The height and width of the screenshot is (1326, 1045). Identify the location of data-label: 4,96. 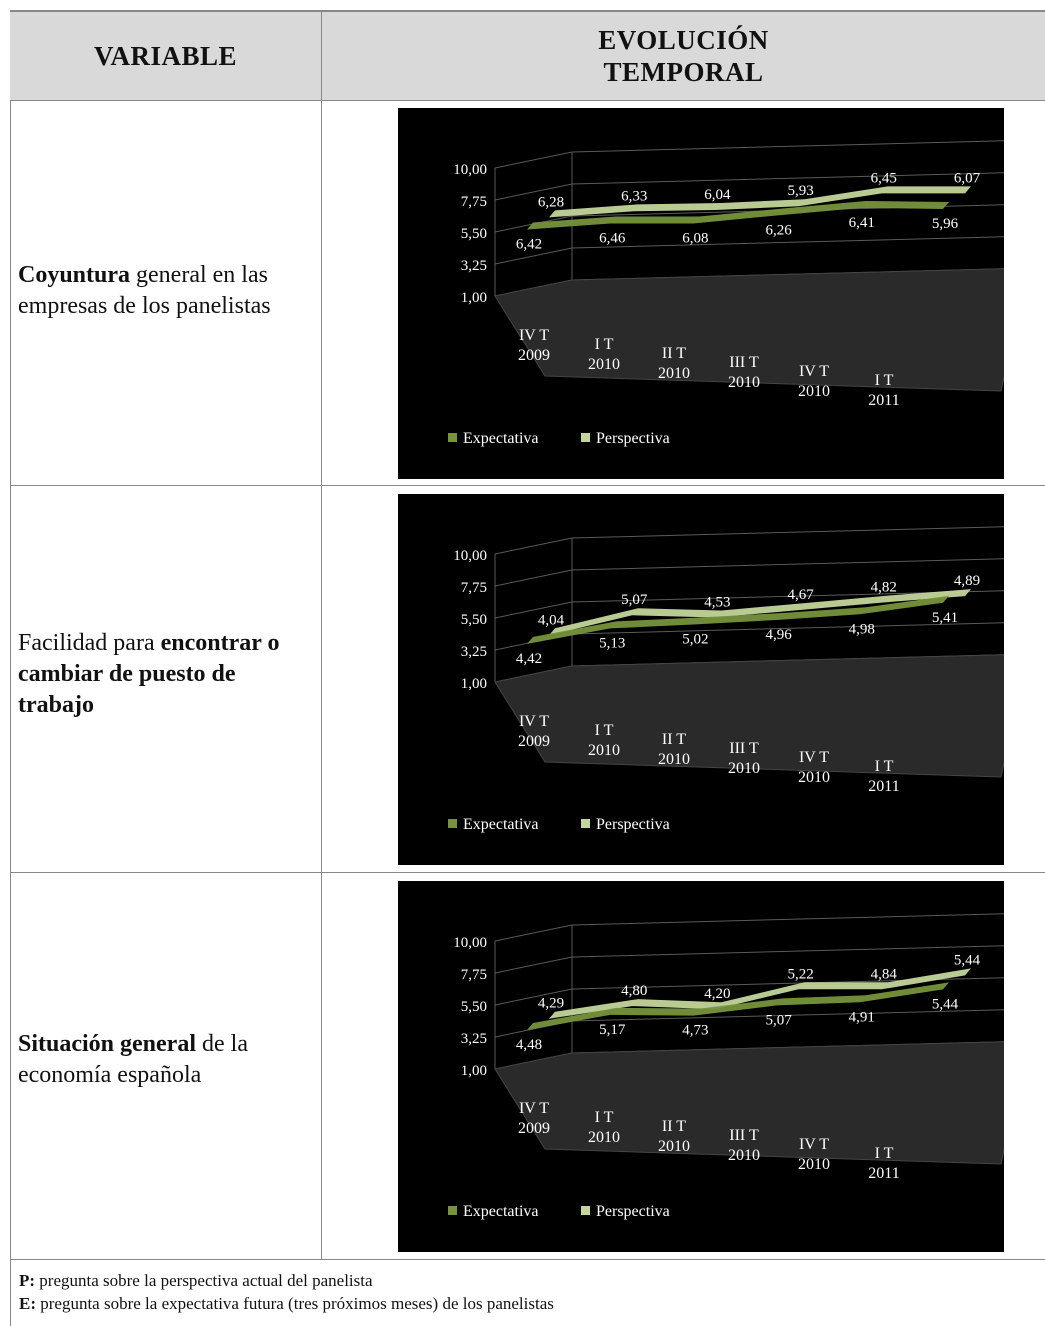
(778, 635).